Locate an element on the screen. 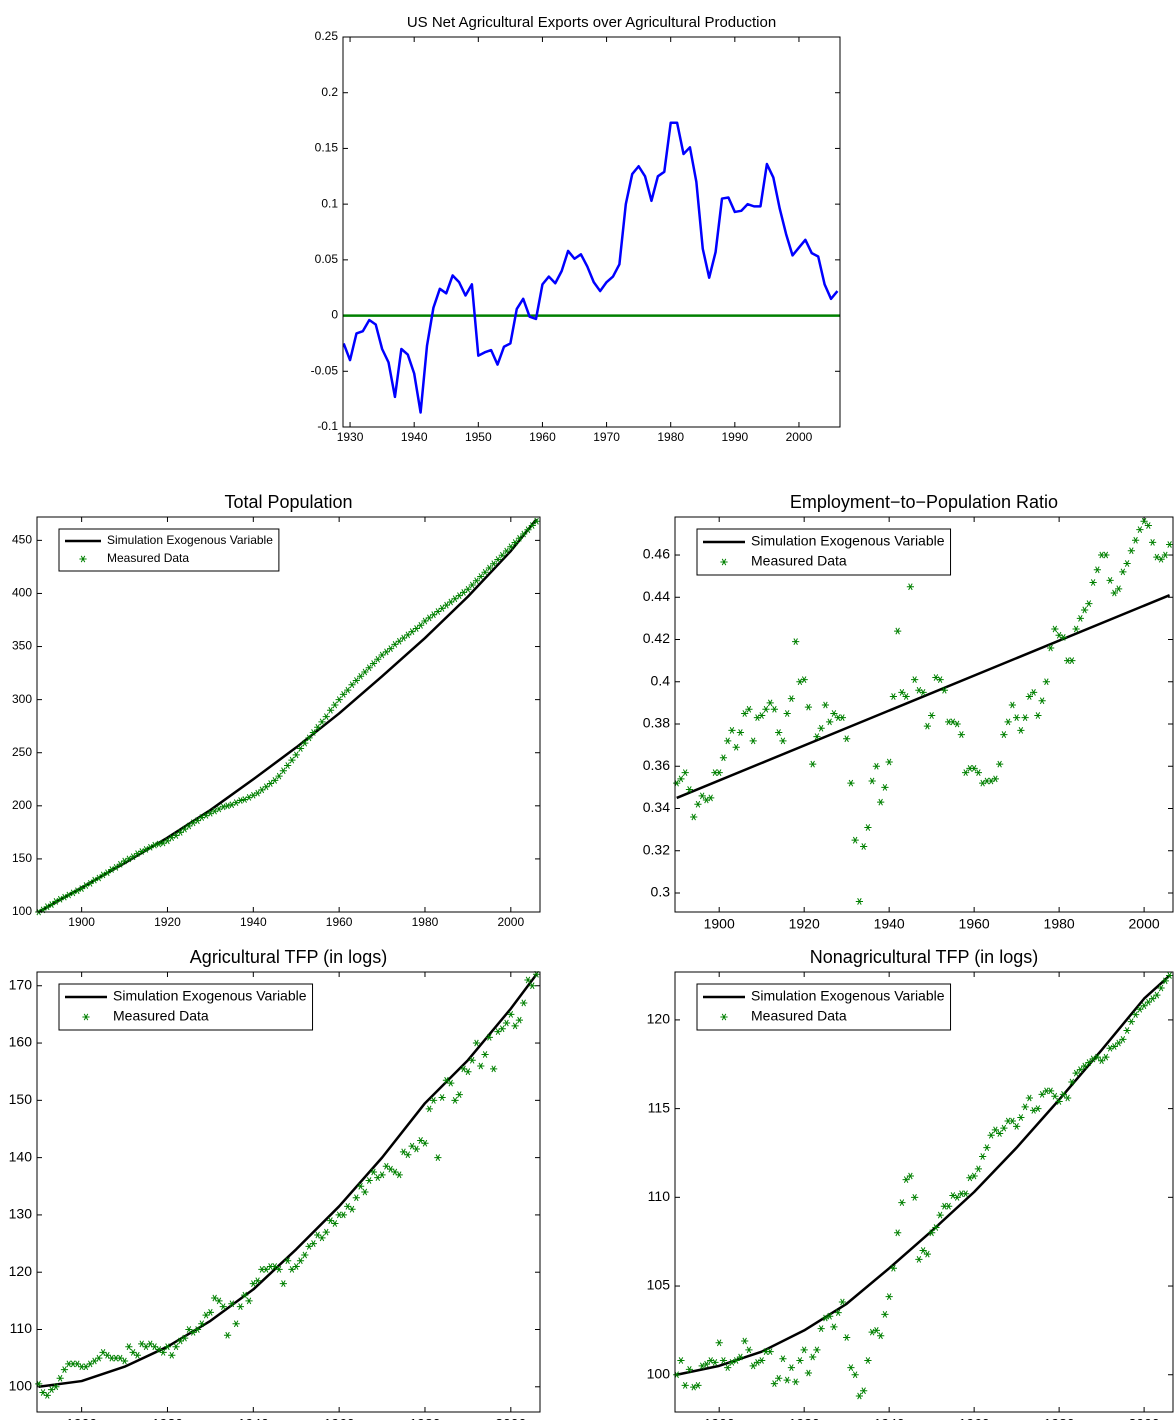 The image size is (1175, 1420). y-tick-label: 0.1 is located at coordinates (329, 203).